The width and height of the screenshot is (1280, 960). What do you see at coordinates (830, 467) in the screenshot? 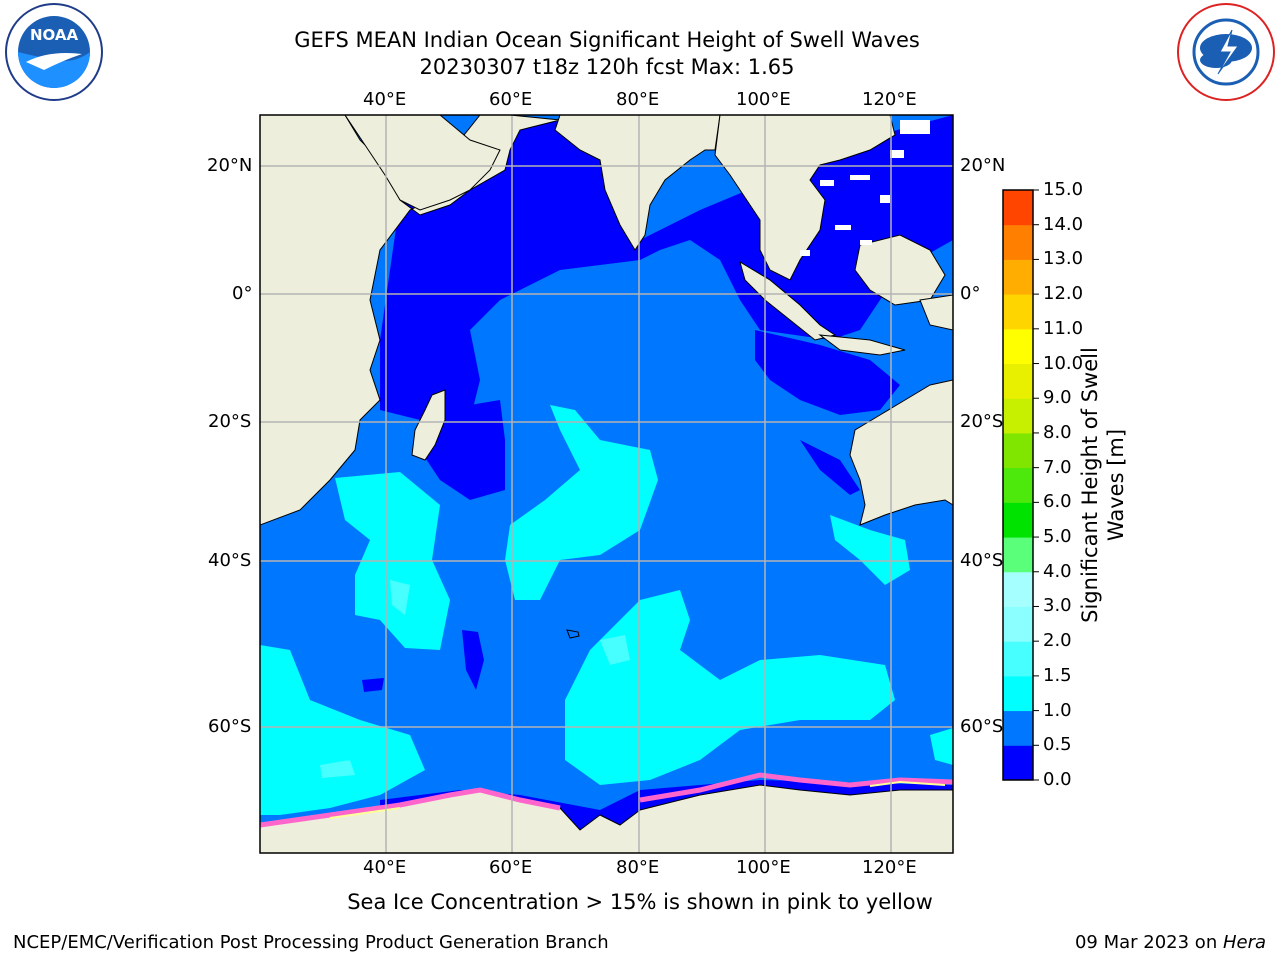
I see `deep-blue-australia-coast` at bounding box center [830, 467].